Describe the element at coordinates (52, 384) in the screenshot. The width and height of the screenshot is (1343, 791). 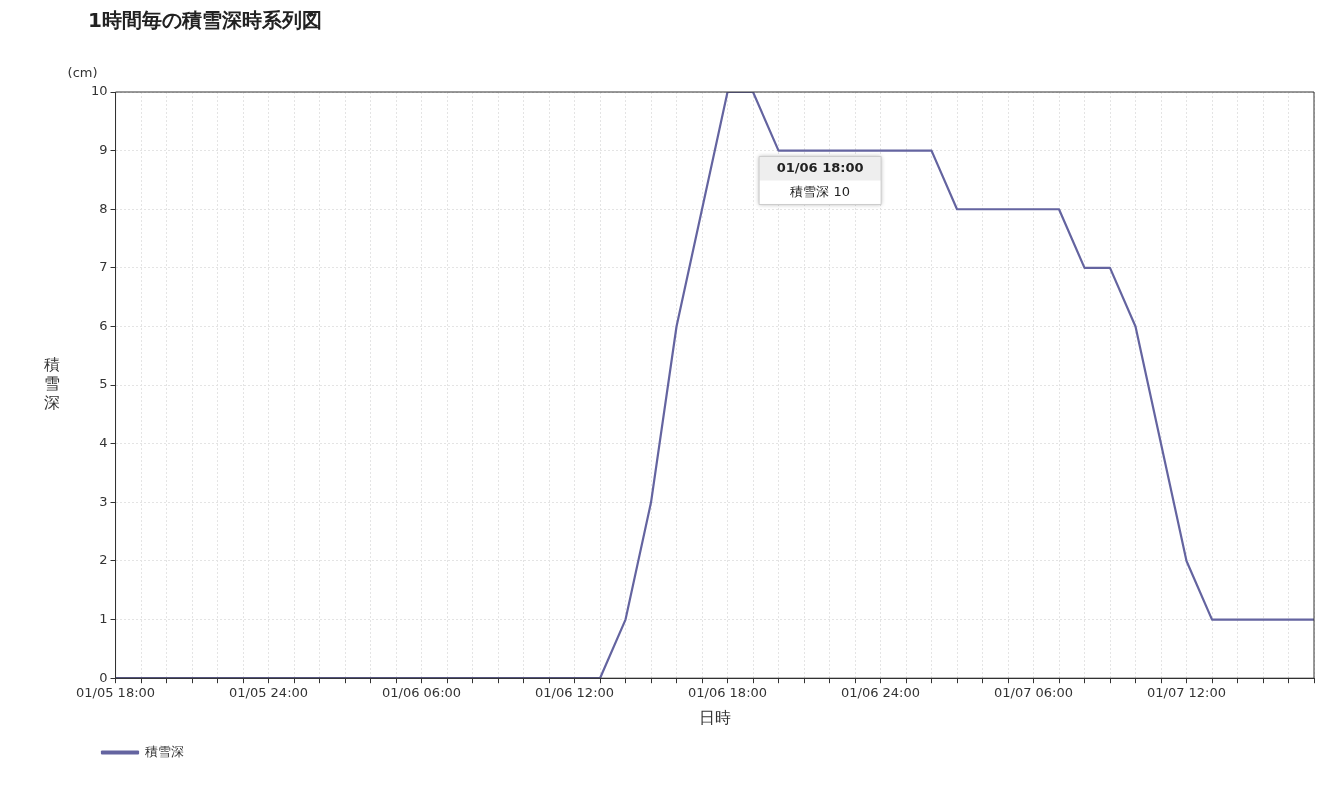
I see `y-axis-title: 積雪深` at that location.